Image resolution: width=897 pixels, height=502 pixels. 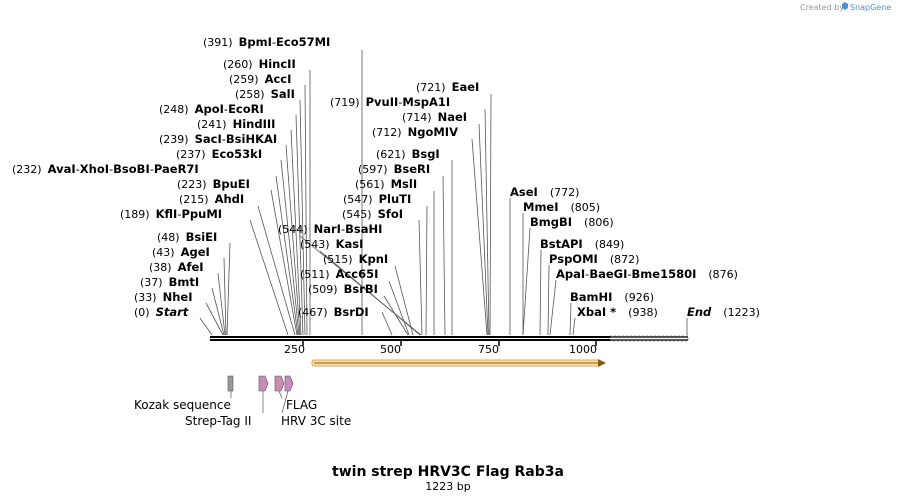 I want to click on site-position: (772), so click(x=565, y=192).